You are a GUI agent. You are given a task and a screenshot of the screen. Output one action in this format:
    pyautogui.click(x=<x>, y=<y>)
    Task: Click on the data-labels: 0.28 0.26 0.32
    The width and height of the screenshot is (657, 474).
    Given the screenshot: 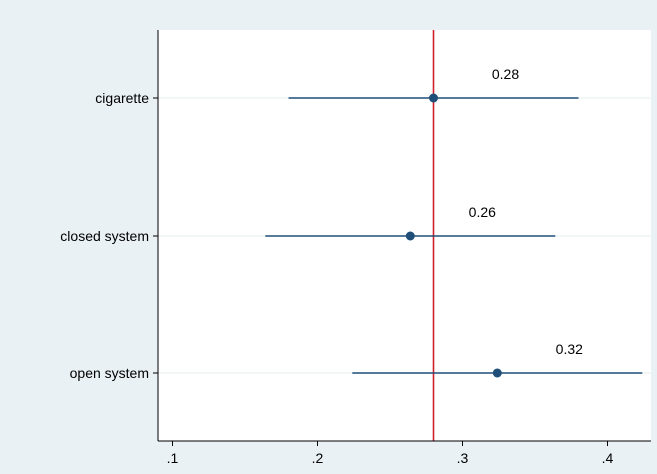 What is the action you would take?
    pyautogui.click(x=526, y=211)
    